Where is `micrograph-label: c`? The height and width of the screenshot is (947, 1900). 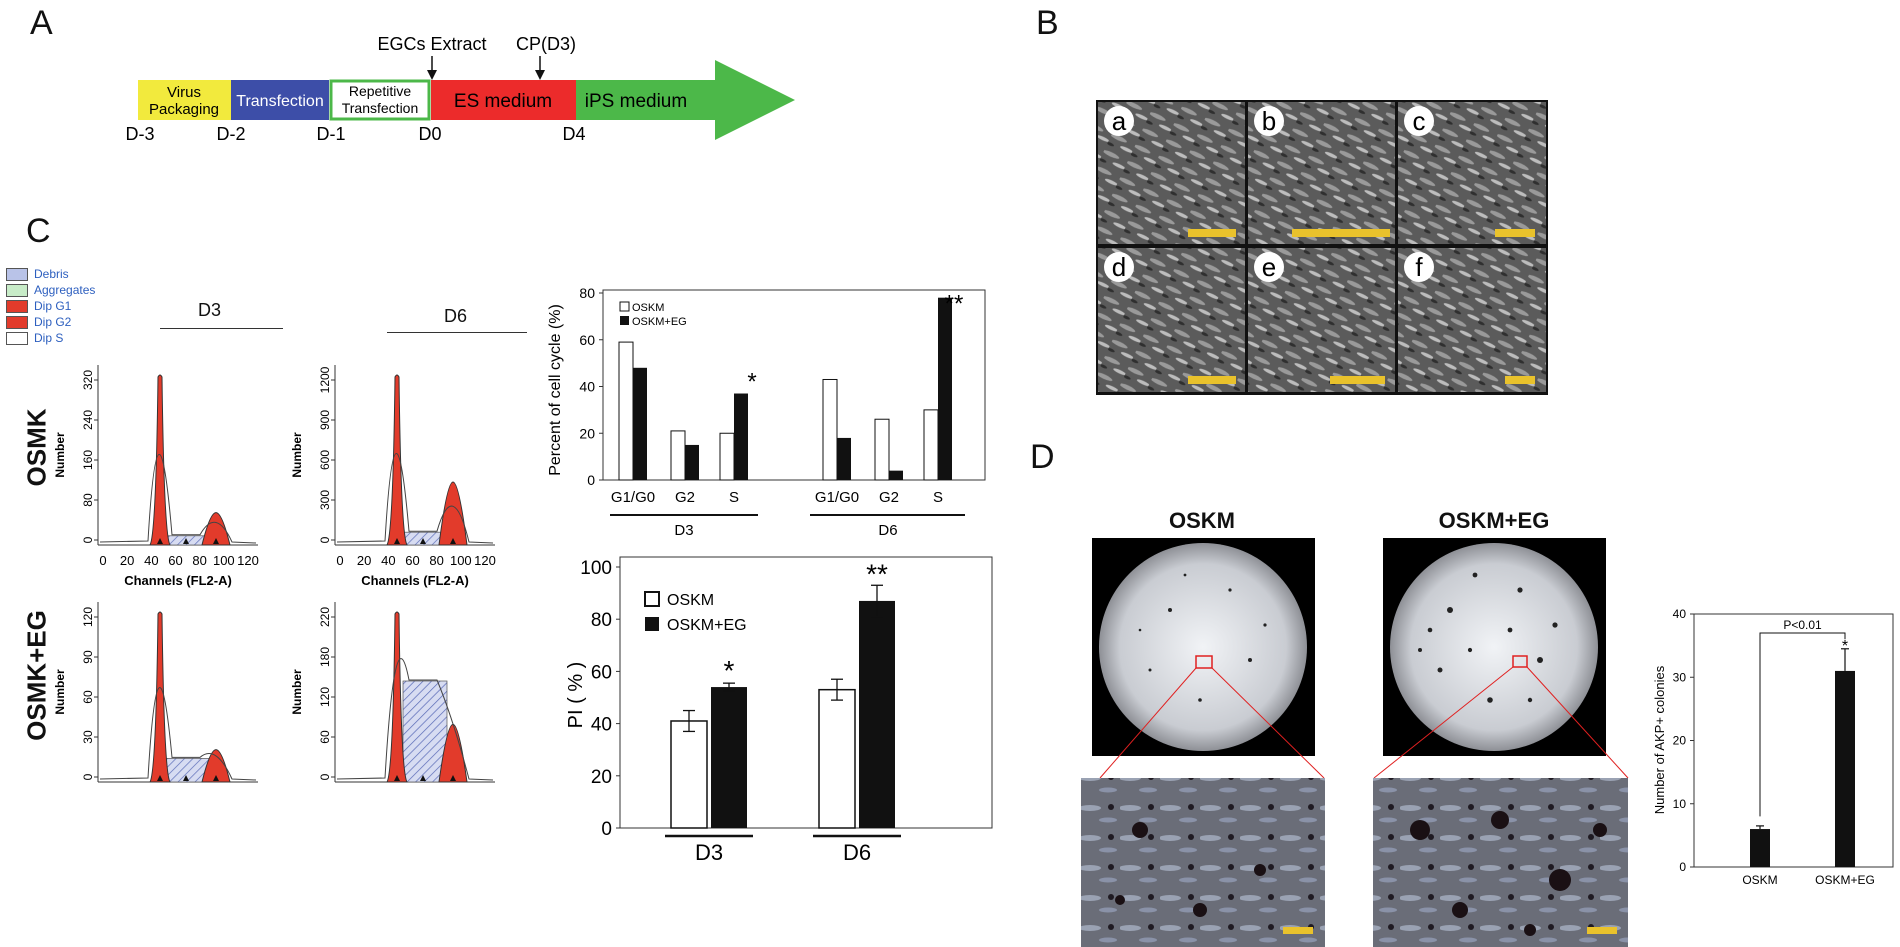
micrograph-label: c is located at coordinates (1419, 121).